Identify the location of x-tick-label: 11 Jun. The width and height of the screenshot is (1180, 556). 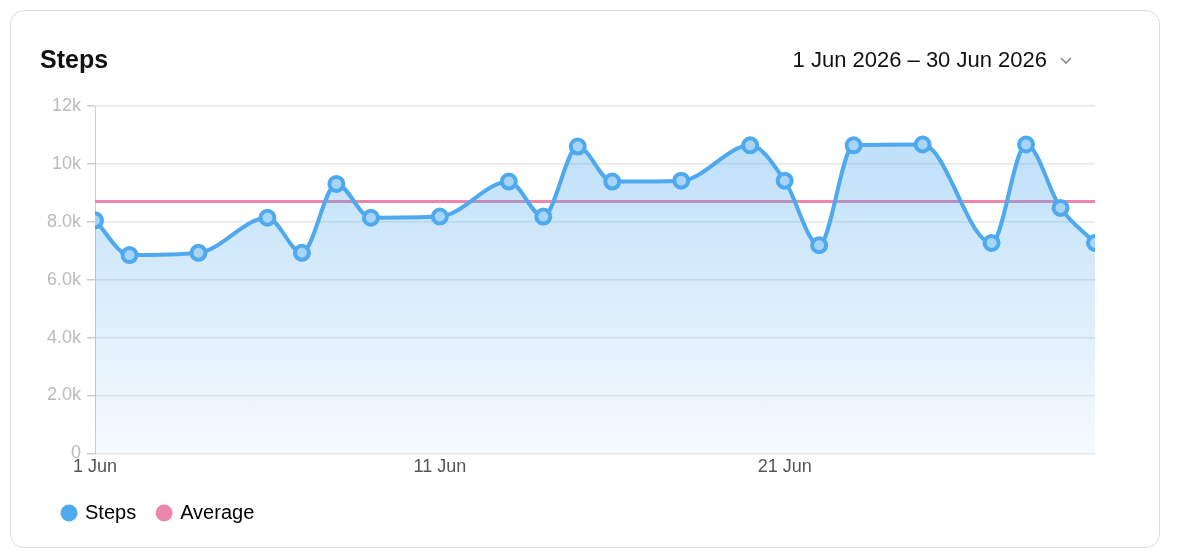
(440, 466).